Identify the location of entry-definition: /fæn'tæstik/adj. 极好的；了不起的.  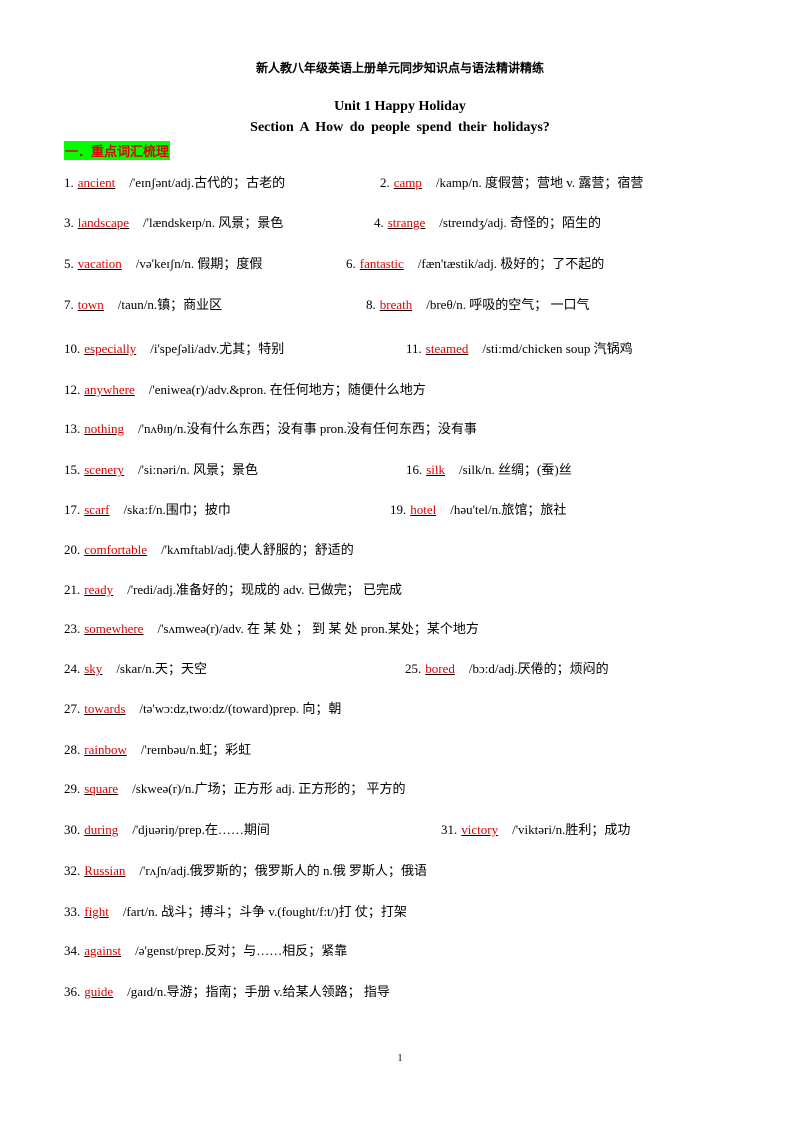
(511, 263).